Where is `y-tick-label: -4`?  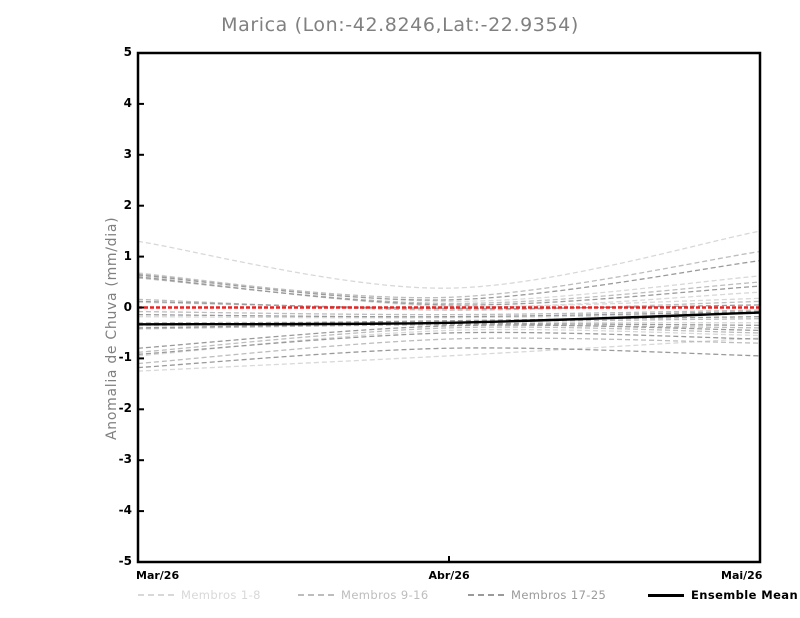 y-tick-label: -4 is located at coordinates (125, 510).